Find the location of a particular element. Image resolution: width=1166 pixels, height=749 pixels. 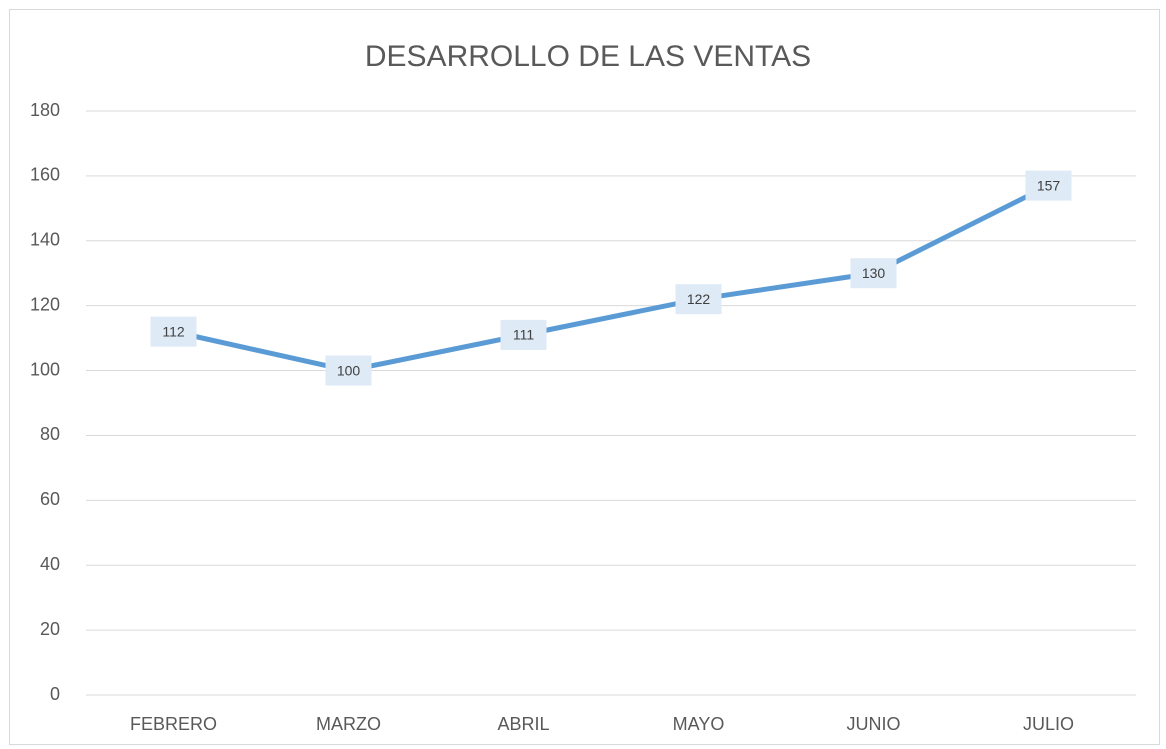

value-label: 130 is located at coordinates (874, 273).